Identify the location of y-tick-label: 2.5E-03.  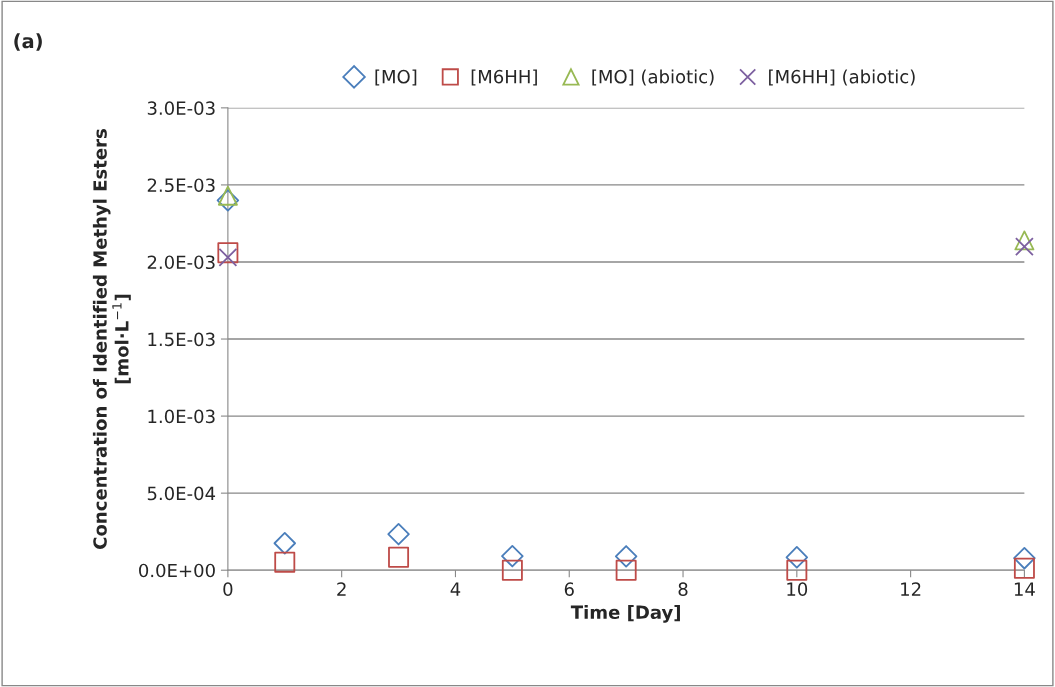
(181, 185).